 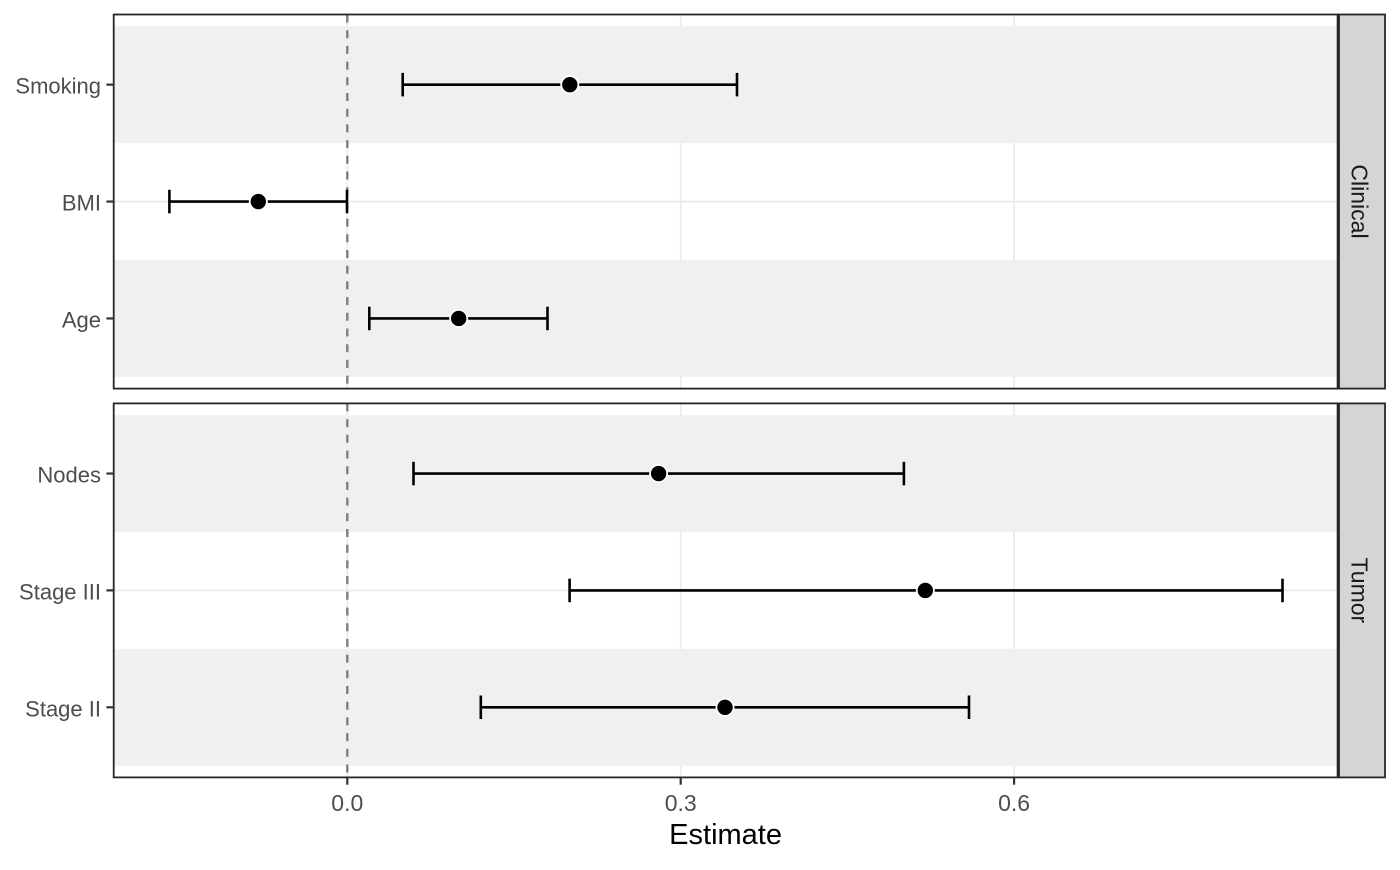 I want to click on svg-text: 0.0, so click(x=347, y=803).